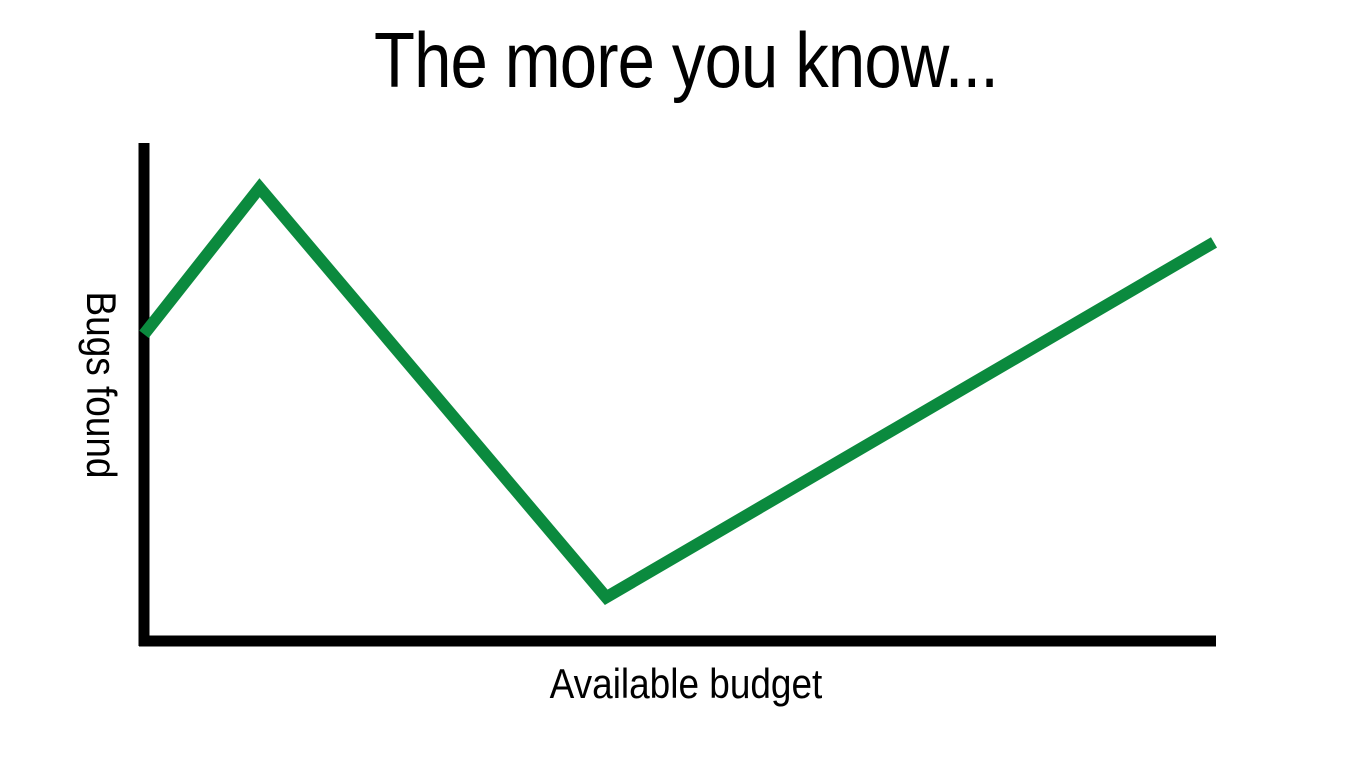  Describe the element at coordinates (101, 385) in the screenshot. I see `y-axis-label: Bugs found` at that location.